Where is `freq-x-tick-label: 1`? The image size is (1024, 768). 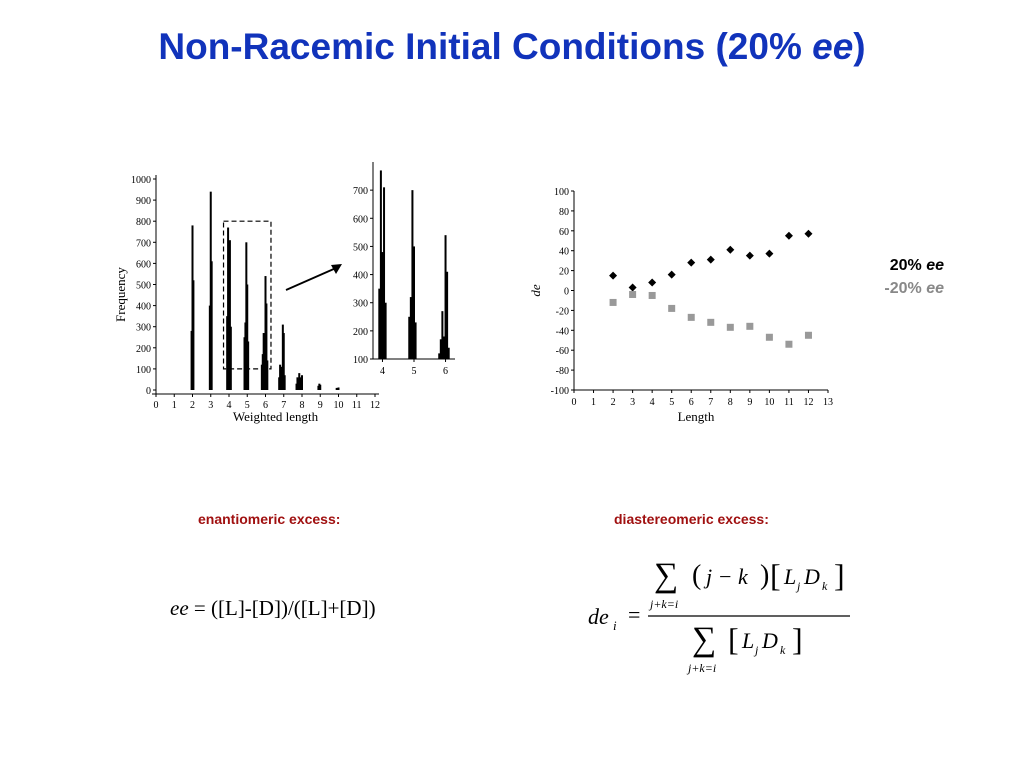 freq-x-tick-label: 1 is located at coordinates (174, 405).